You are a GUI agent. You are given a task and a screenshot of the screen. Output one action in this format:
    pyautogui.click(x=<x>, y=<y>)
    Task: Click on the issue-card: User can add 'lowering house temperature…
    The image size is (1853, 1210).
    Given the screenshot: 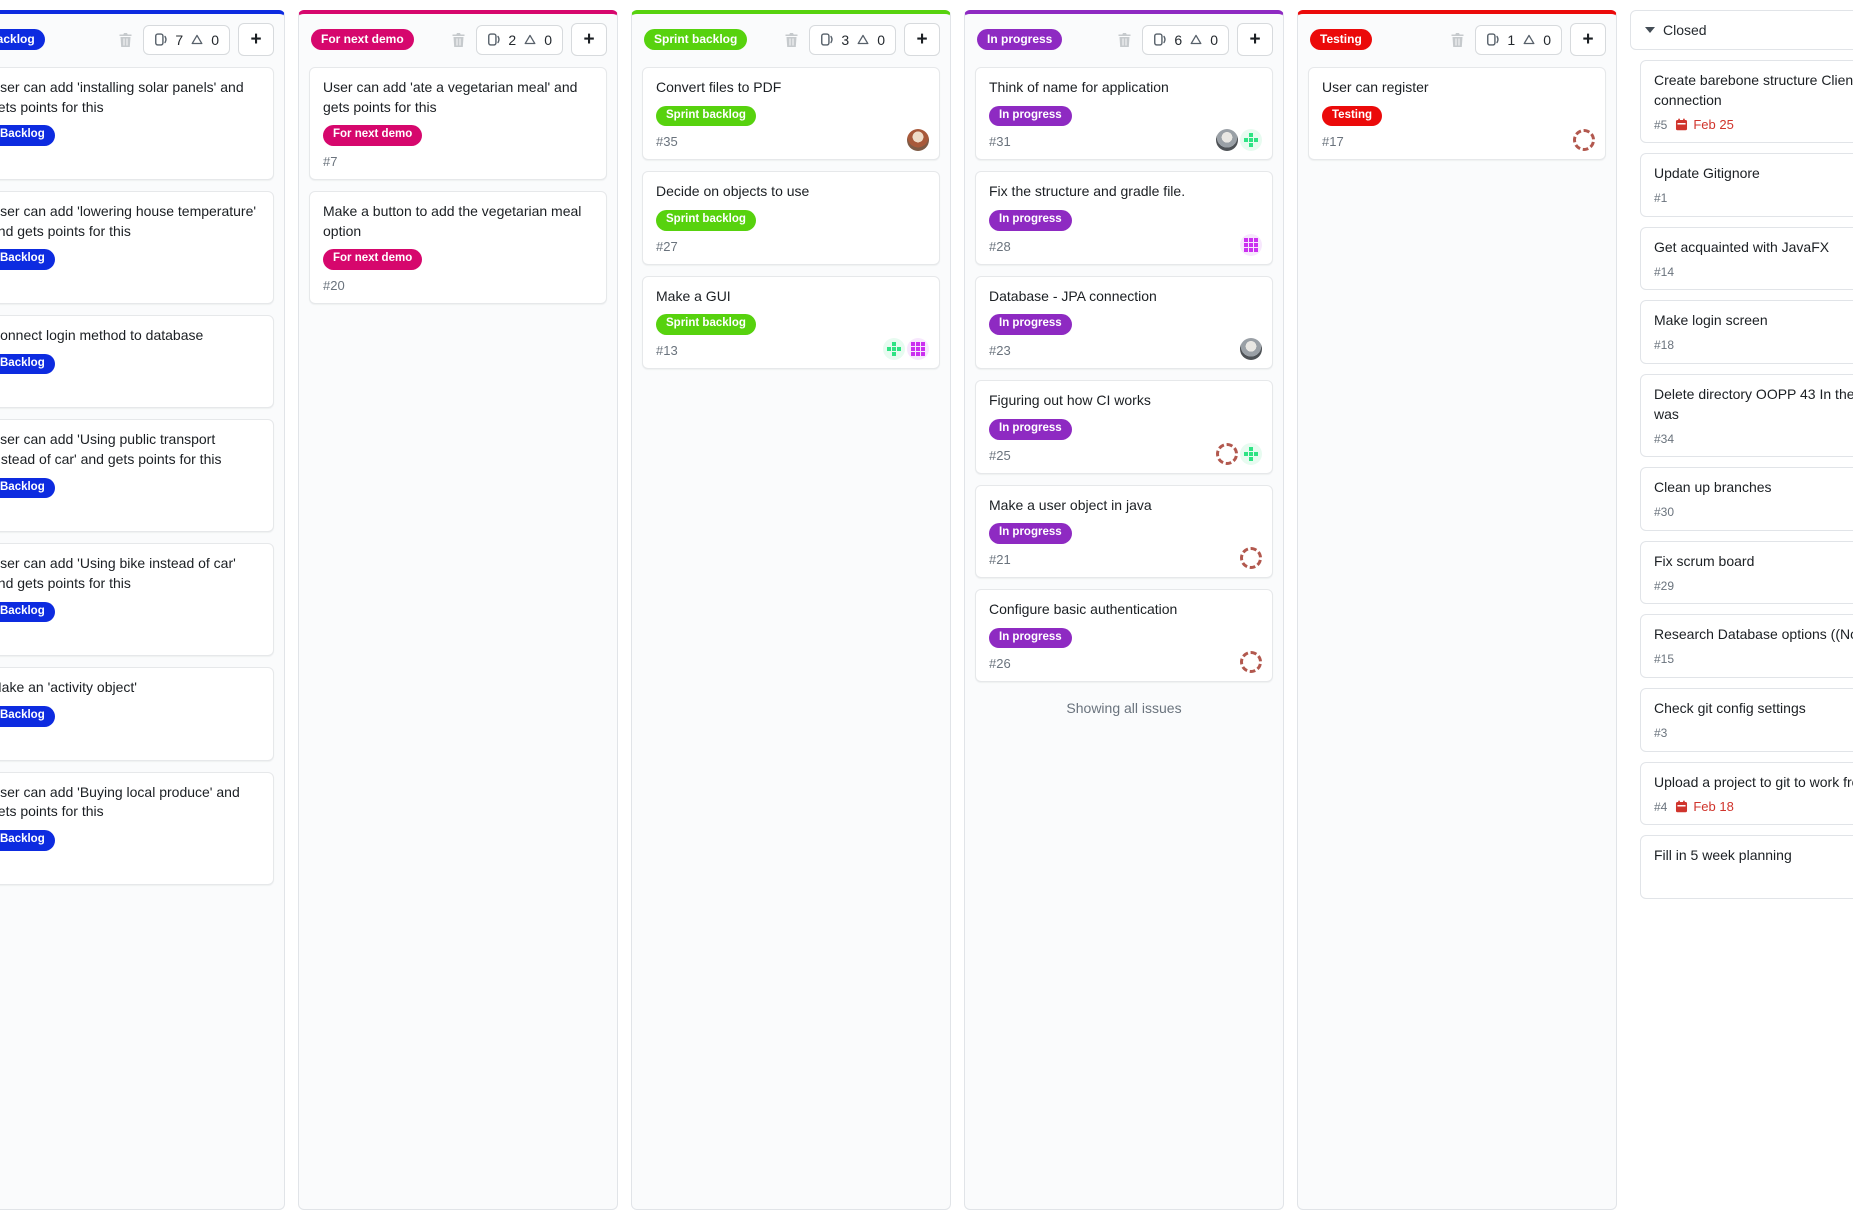 What is the action you would take?
    pyautogui.click(x=137, y=247)
    